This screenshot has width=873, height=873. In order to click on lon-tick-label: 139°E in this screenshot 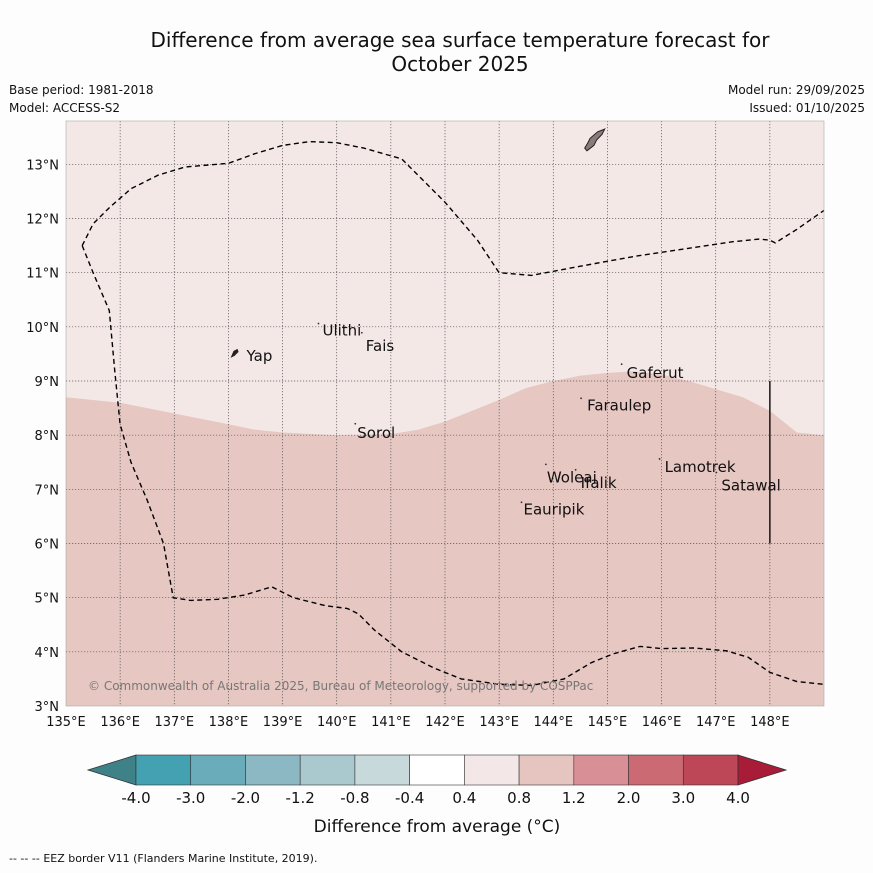, I will do `click(283, 722)`.